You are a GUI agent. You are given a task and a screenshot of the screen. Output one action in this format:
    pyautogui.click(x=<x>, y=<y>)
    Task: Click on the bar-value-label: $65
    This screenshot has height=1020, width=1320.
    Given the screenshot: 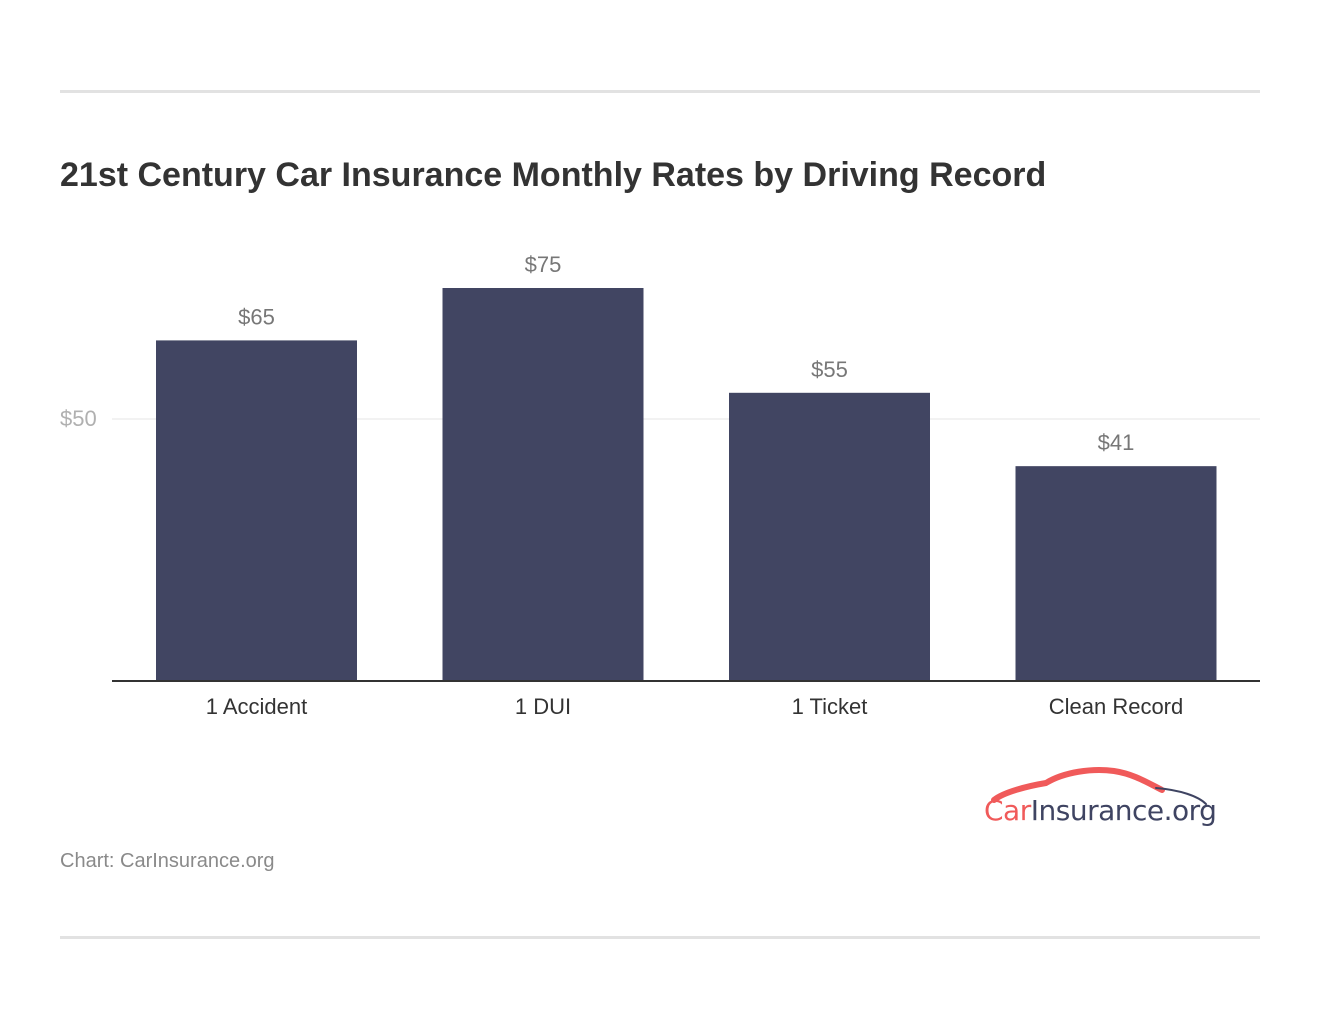 What is the action you would take?
    pyautogui.click(x=256, y=316)
    